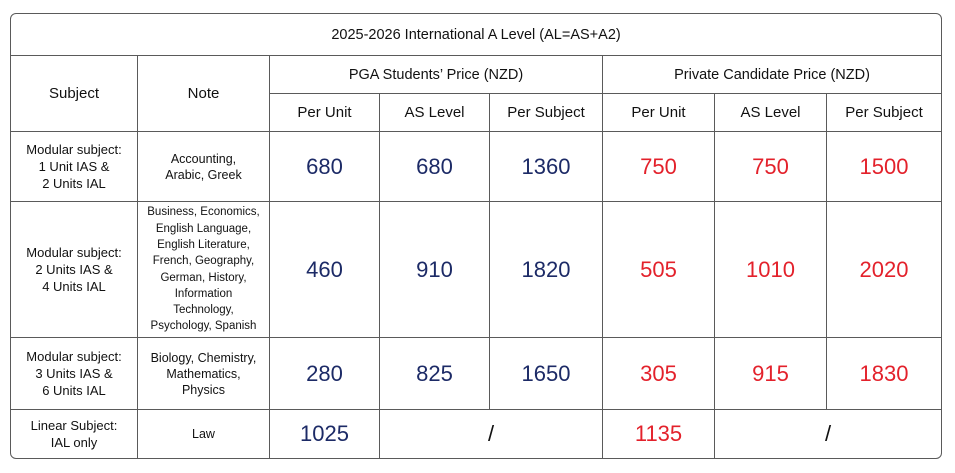  I want to click on note-line: Arabic, Greek, so click(203, 174).